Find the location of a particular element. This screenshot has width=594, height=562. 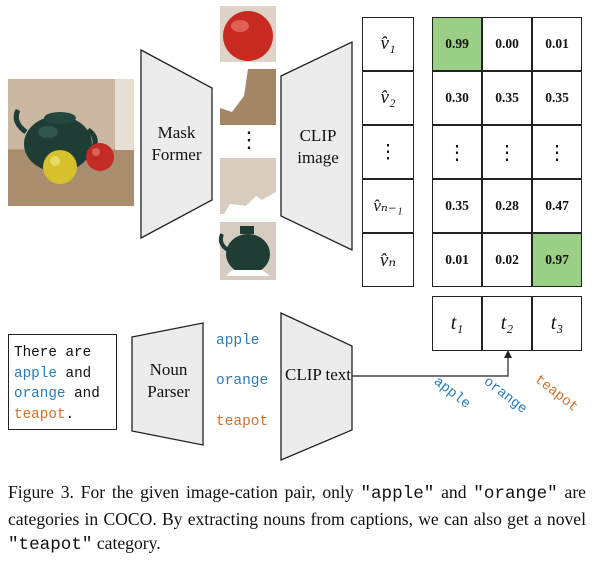

input-caption-line-4: teapot. is located at coordinates (44, 414).